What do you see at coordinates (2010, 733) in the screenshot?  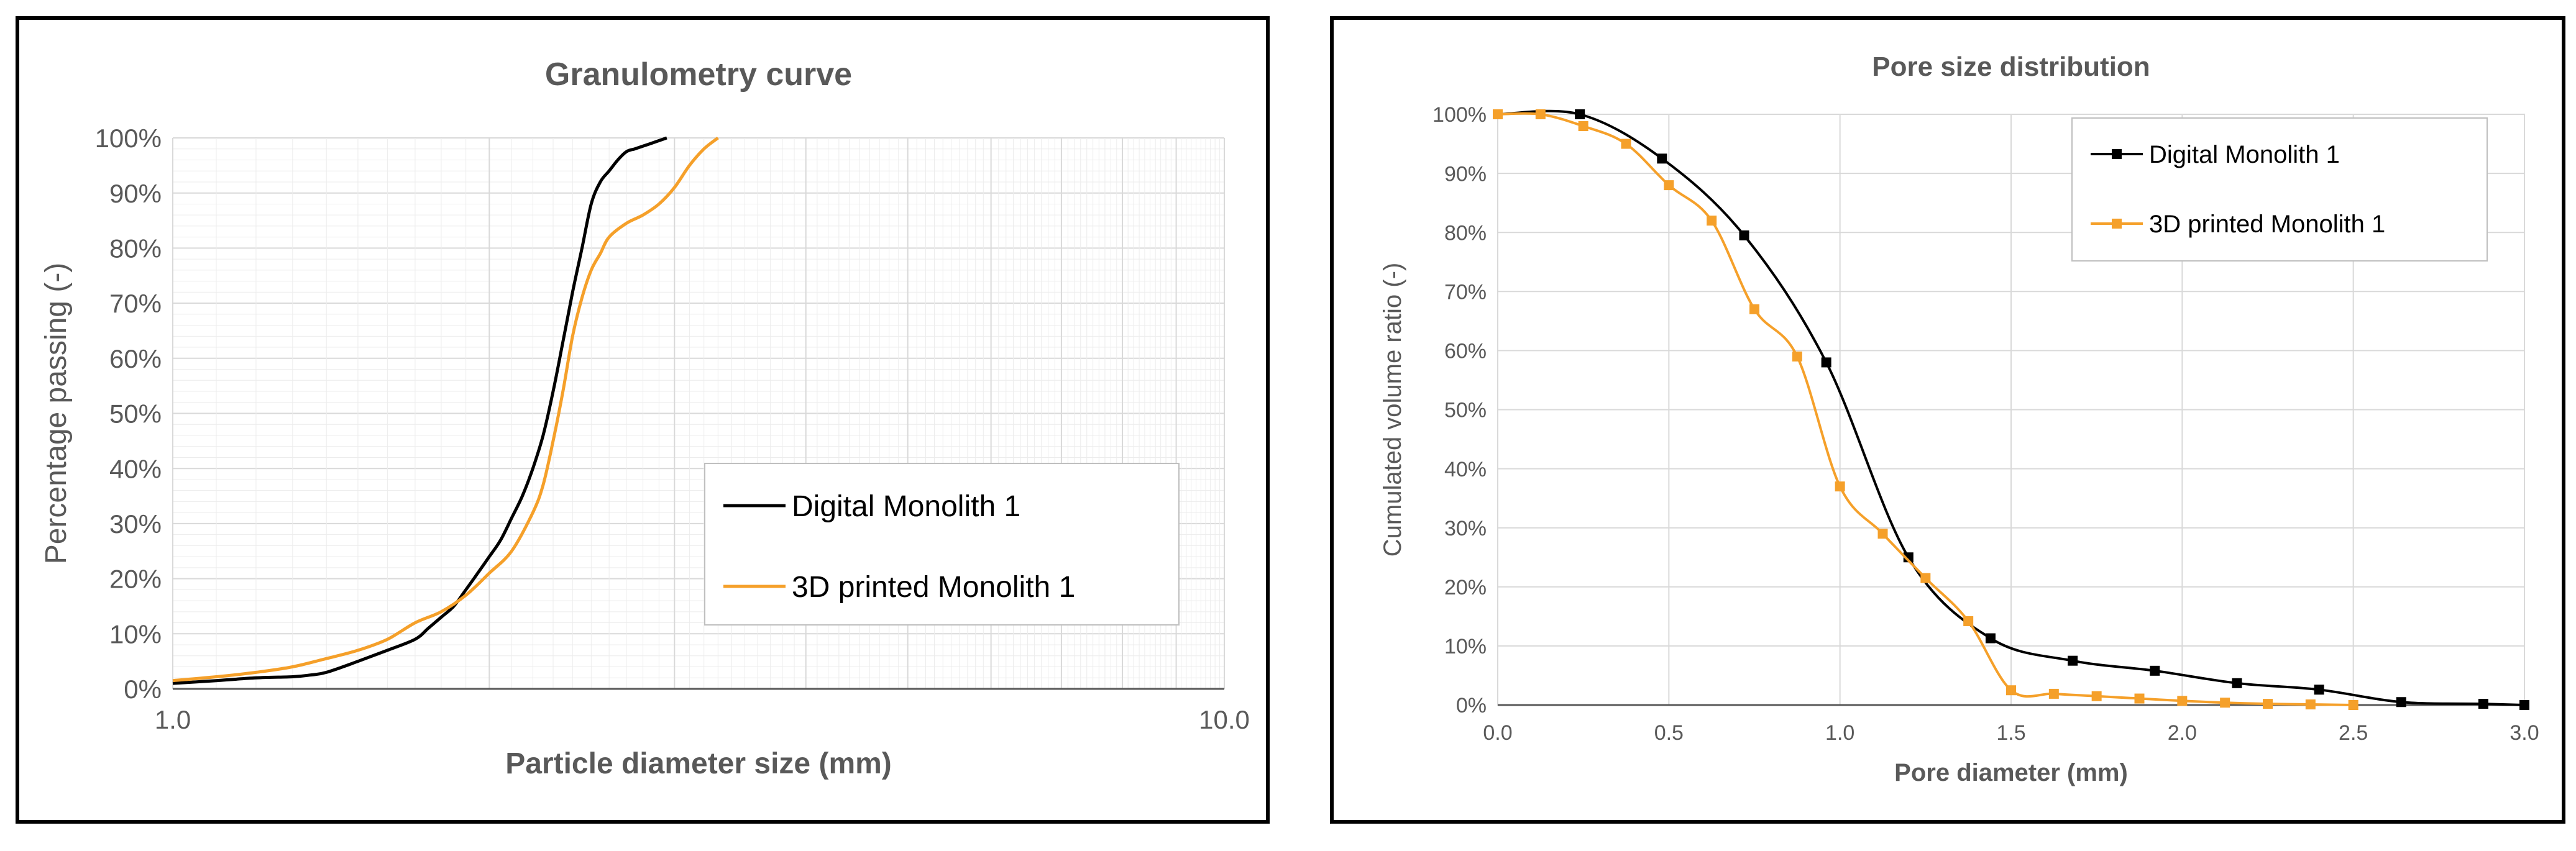 I see `x-tick-label: 1.5` at bounding box center [2010, 733].